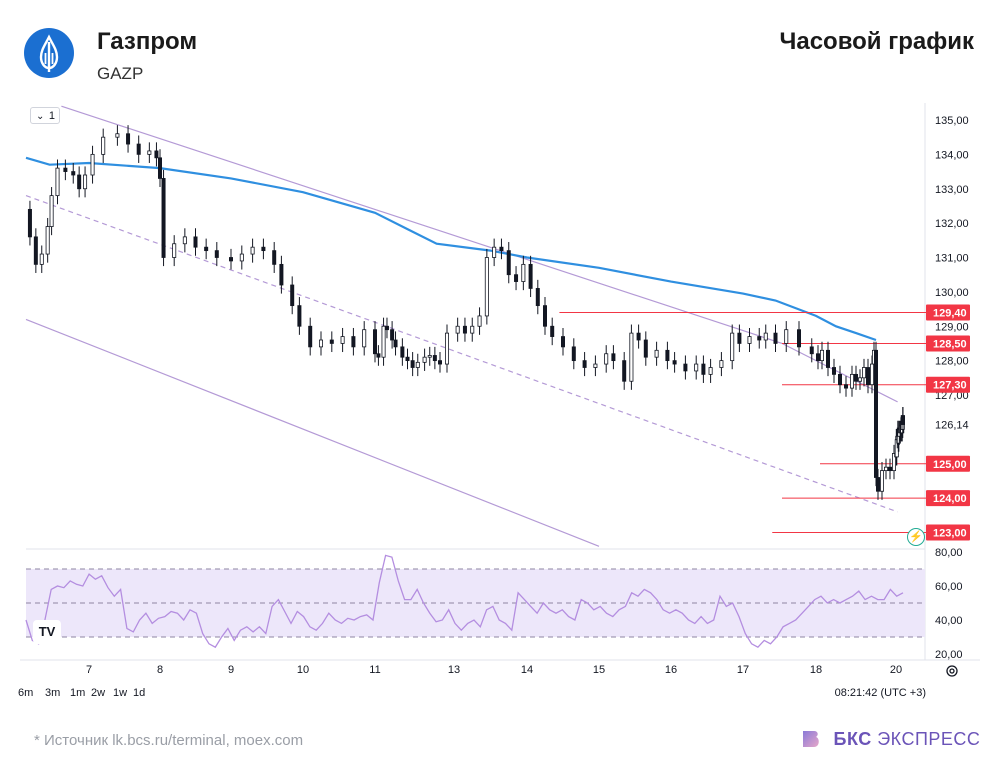 The height and width of the screenshot is (776, 1000). Describe the element at coordinates (952, 327) in the screenshot. I see `price-tick-label: 129,00` at that location.